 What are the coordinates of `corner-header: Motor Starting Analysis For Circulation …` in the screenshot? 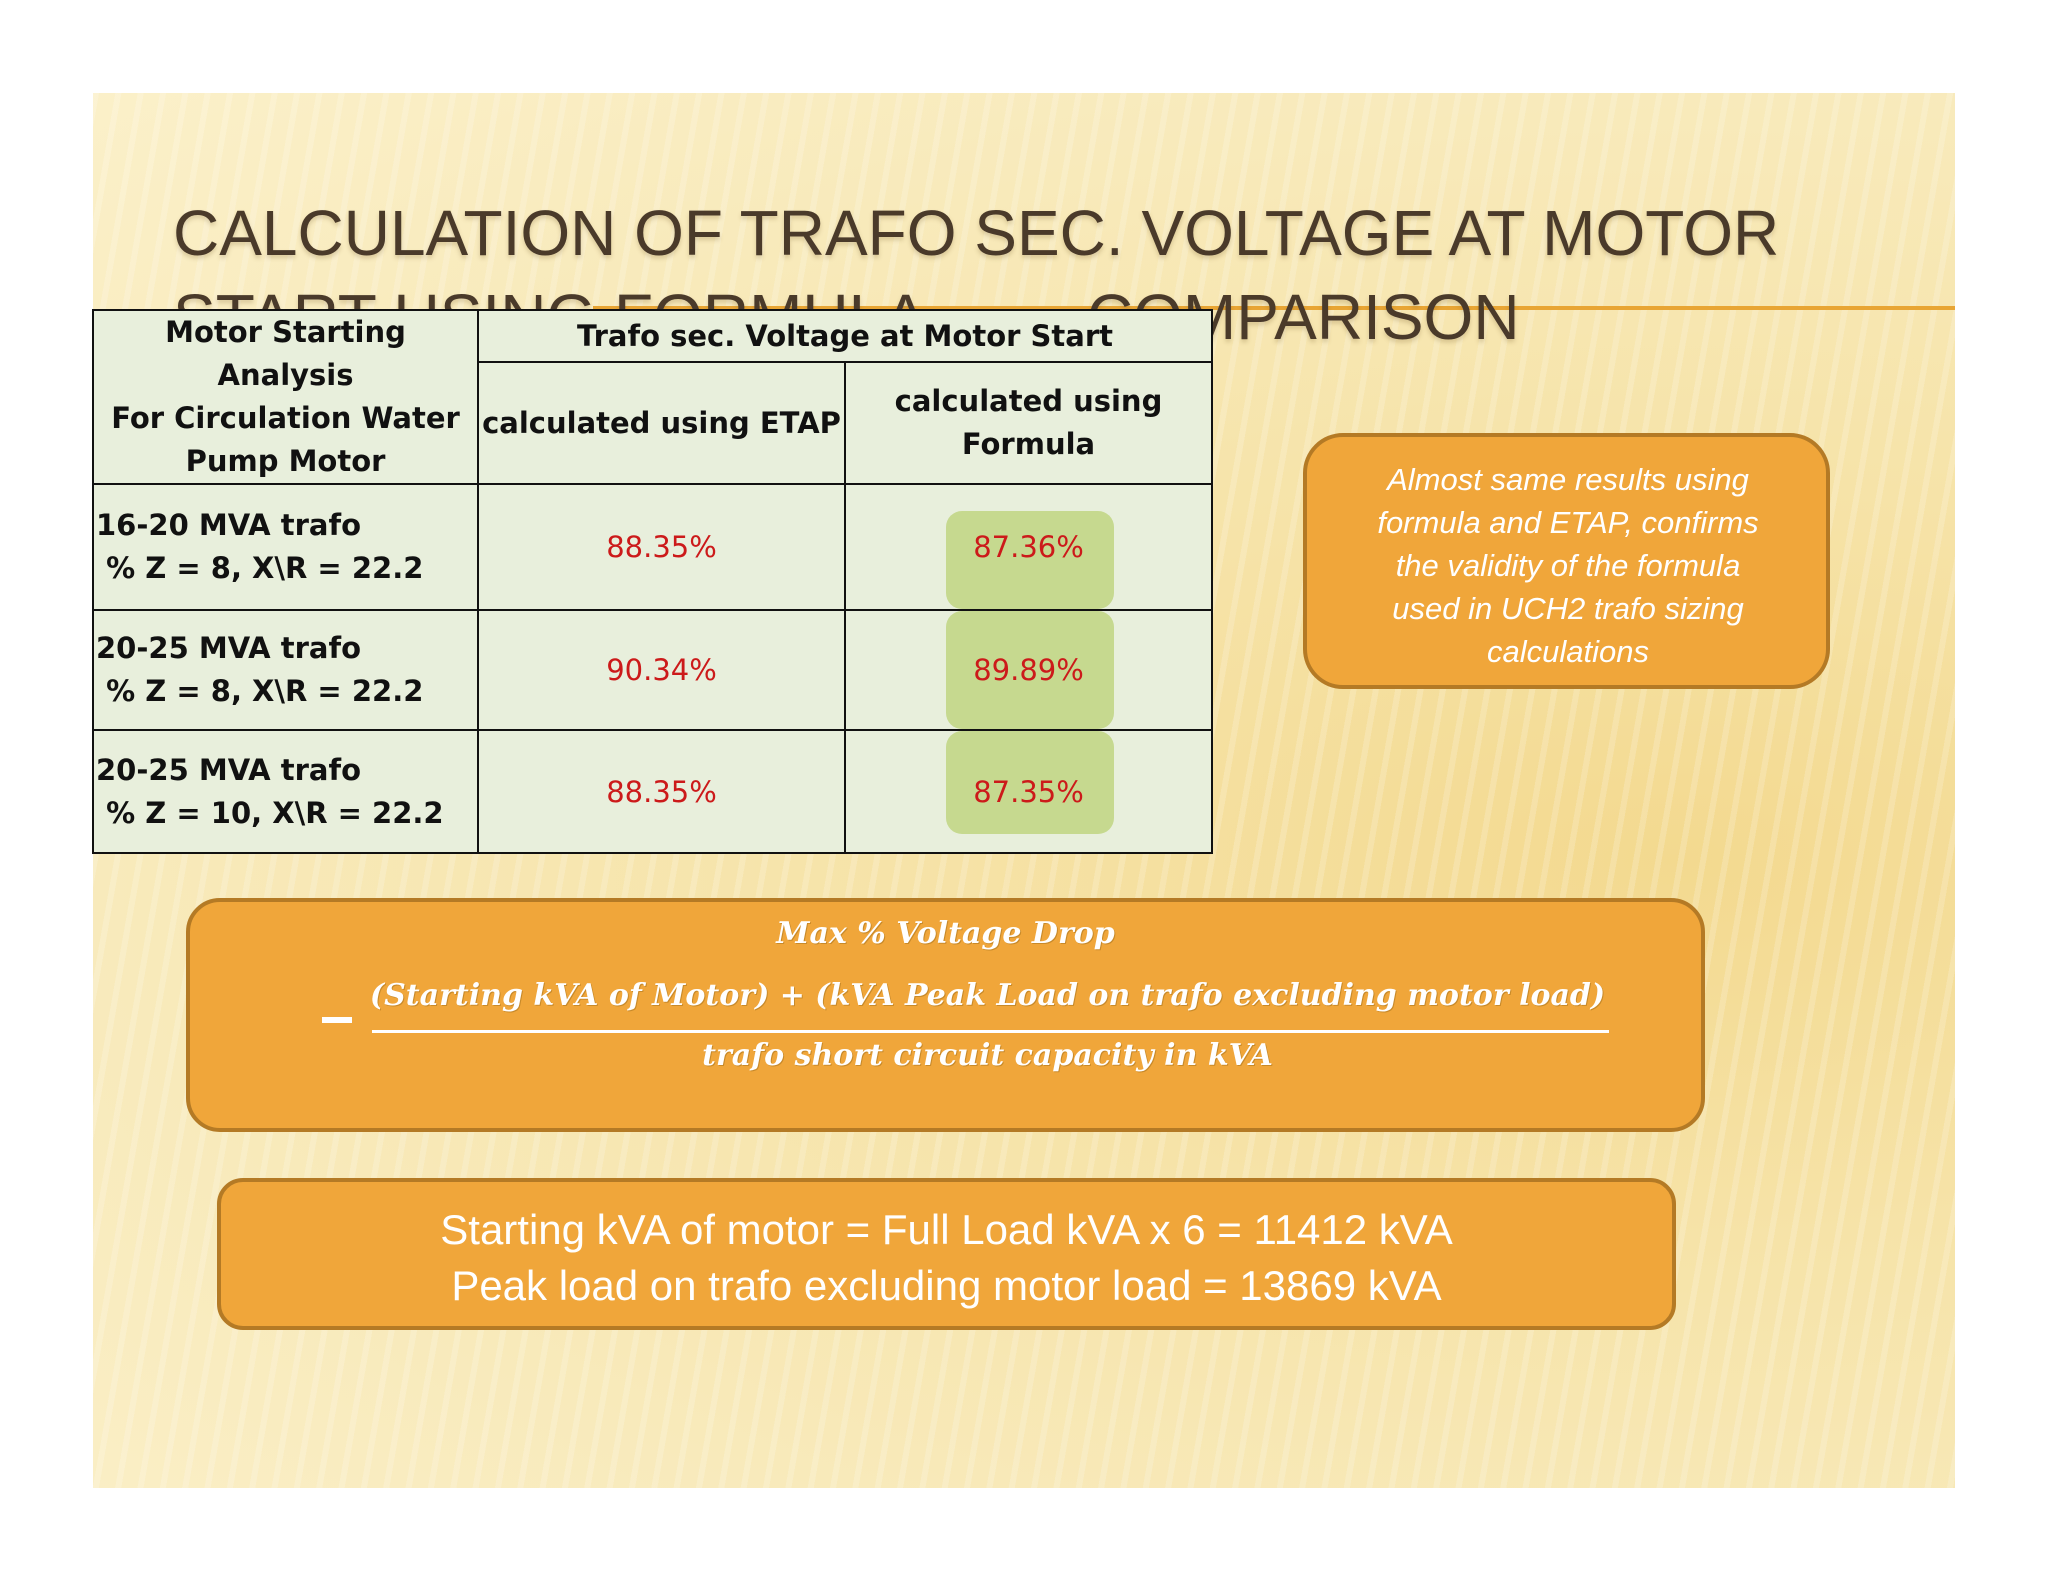 It's located at (285, 397).